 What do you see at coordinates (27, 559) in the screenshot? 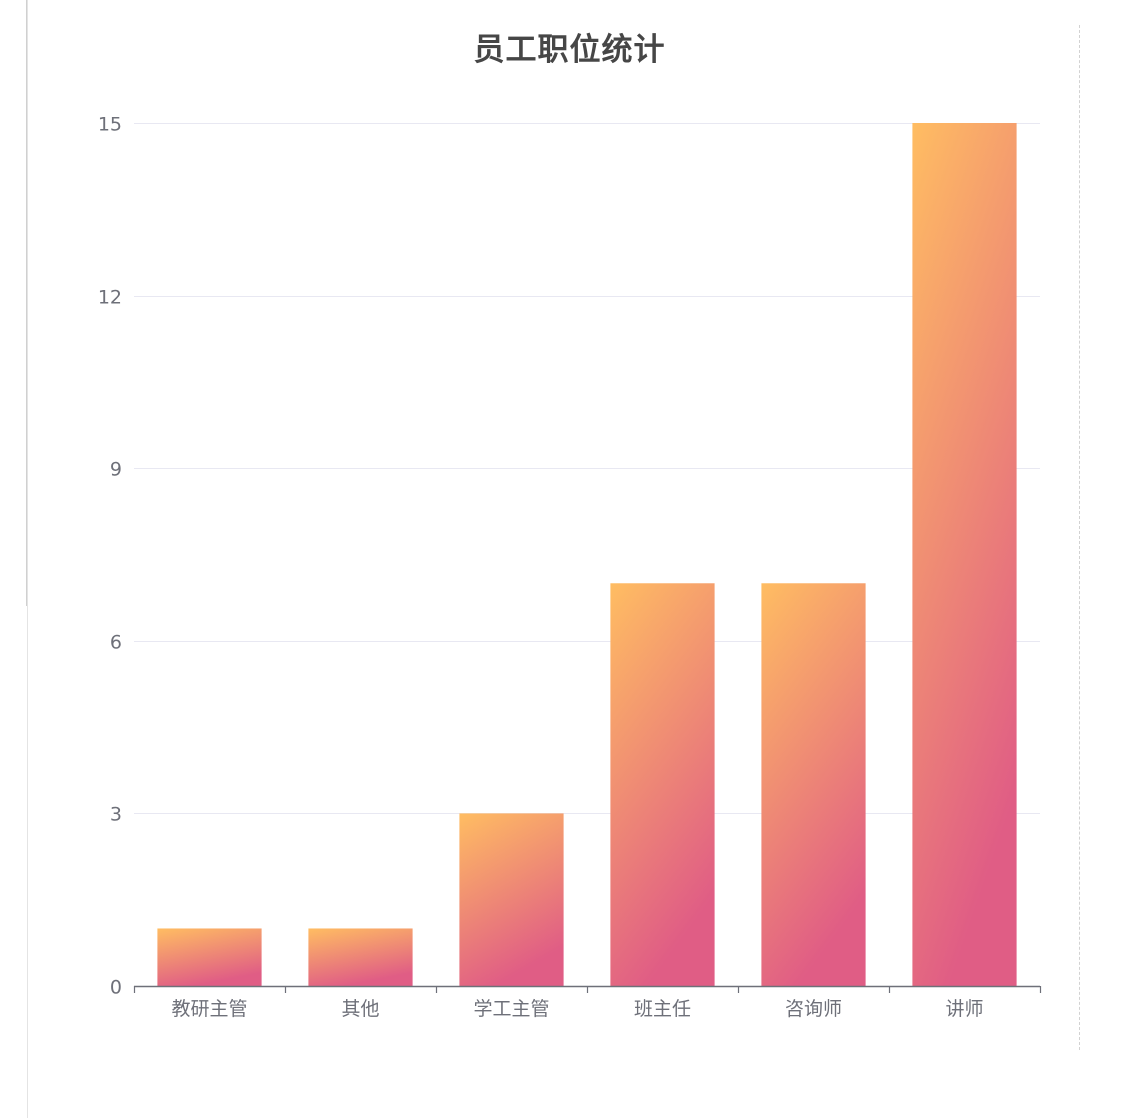
I see `left-panel-border` at bounding box center [27, 559].